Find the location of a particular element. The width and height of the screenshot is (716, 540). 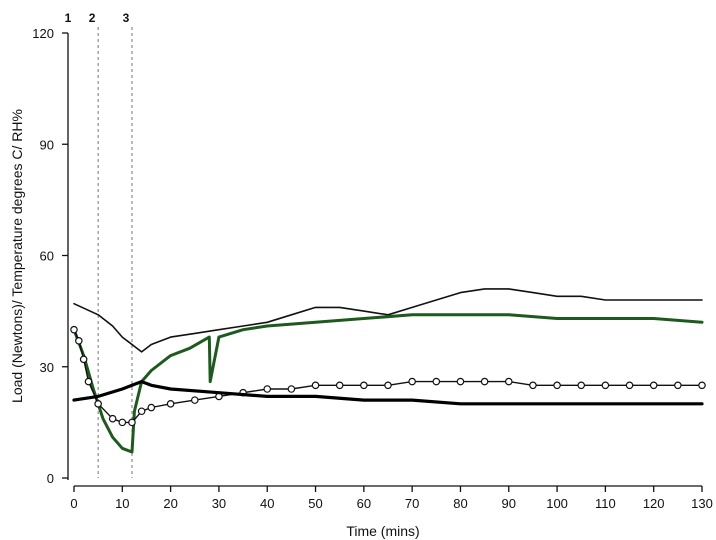

x-tick-label: 40 is located at coordinates (267, 503).